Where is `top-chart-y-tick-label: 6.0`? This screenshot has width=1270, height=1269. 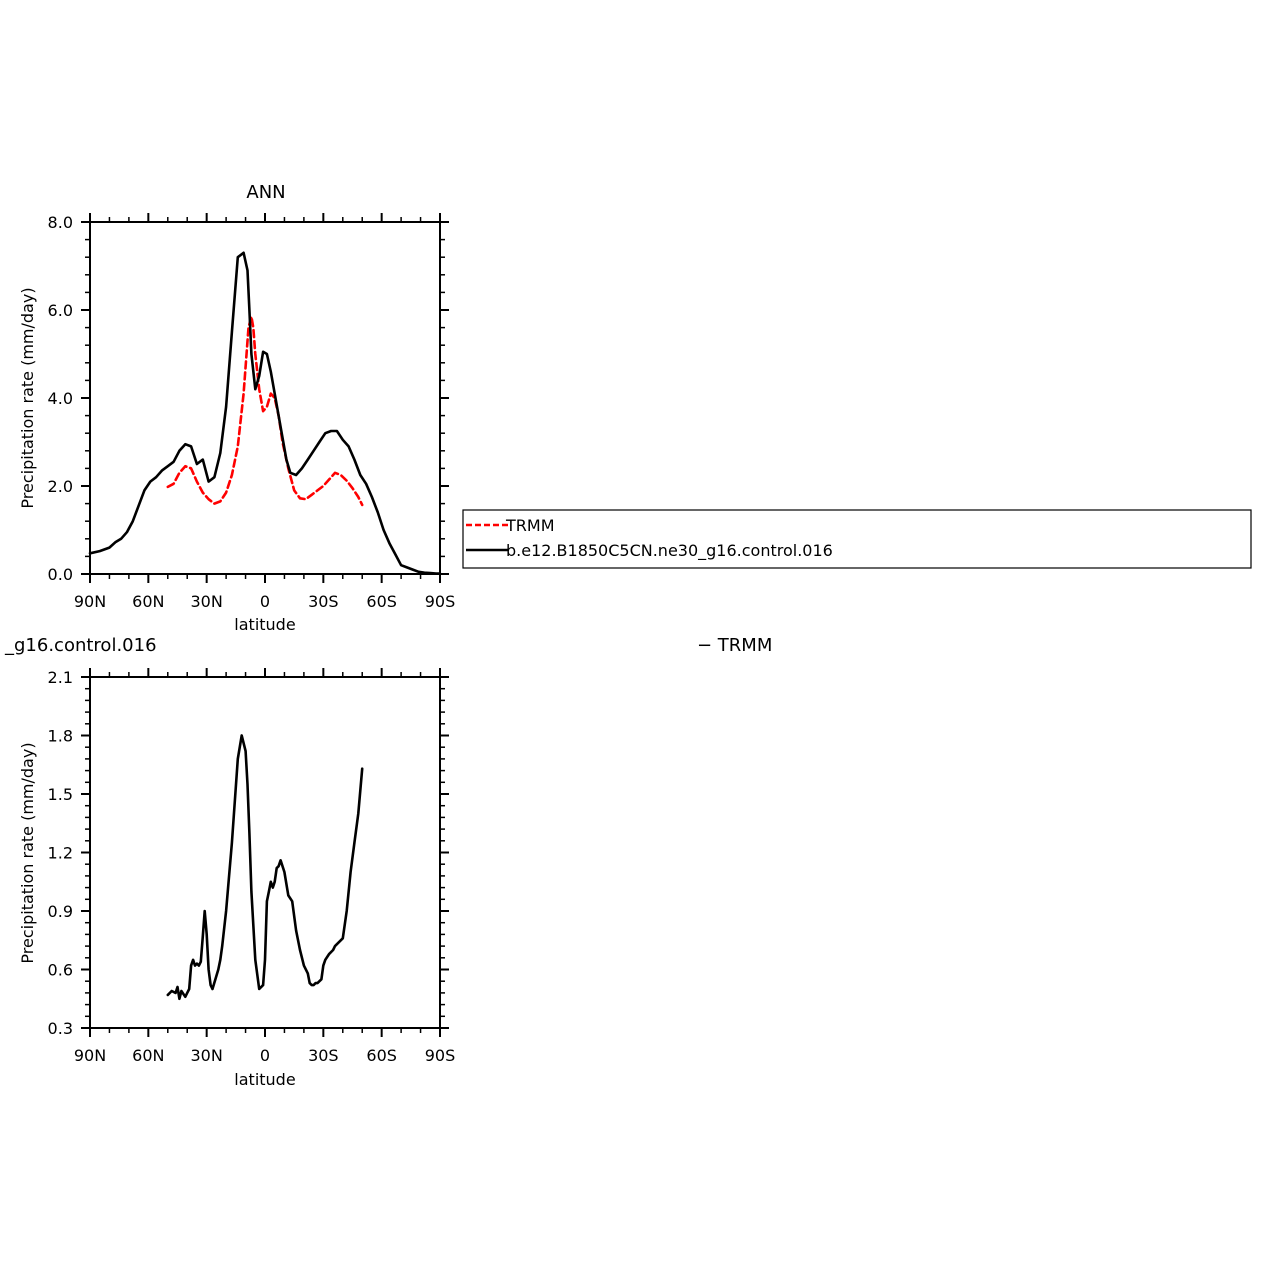 top-chart-y-tick-label: 6.0 is located at coordinates (60, 310).